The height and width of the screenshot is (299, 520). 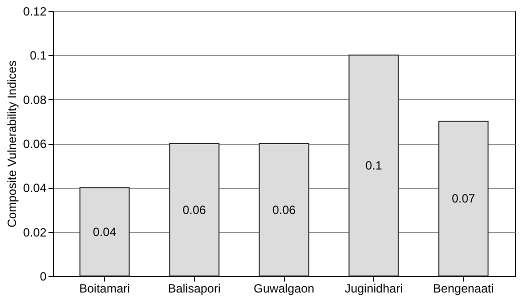 I want to click on y-tick-label: 0.02, so click(x=35, y=232).